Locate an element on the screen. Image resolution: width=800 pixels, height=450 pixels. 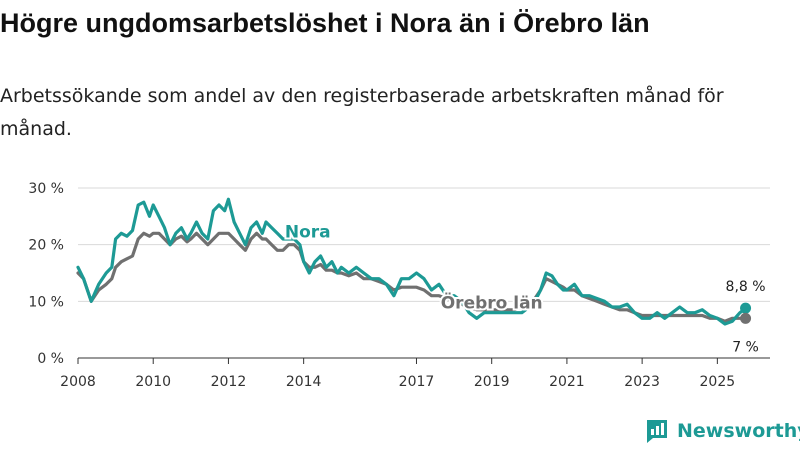
x-tick-label: 2025 is located at coordinates (718, 382).